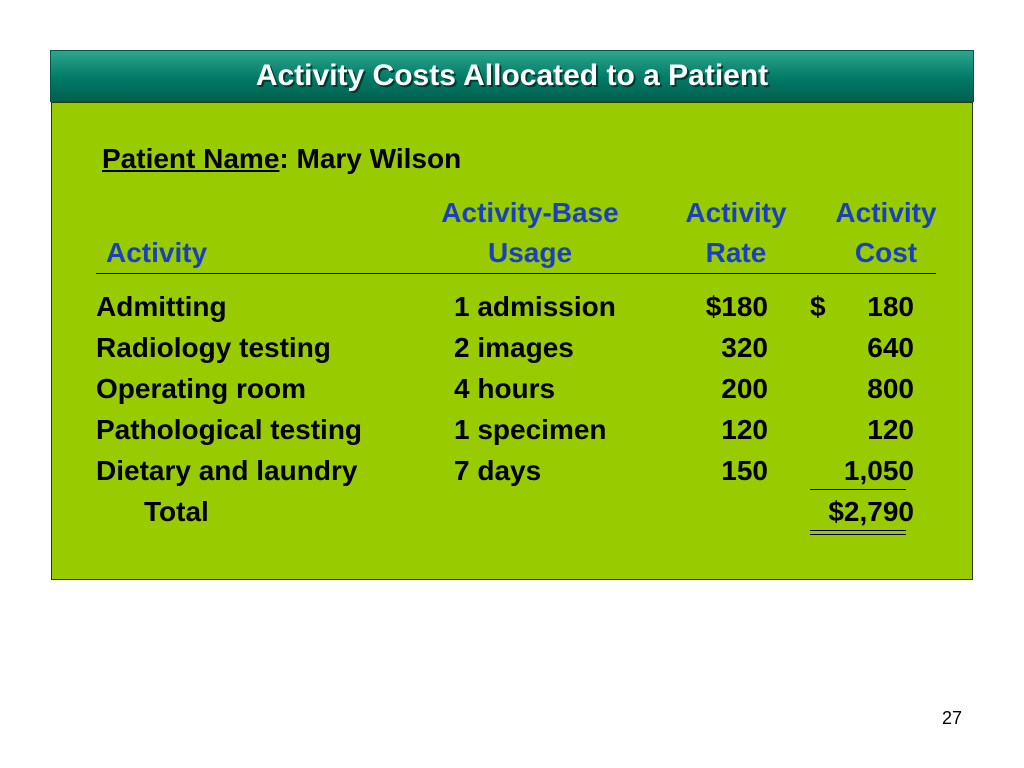  What do you see at coordinates (176, 511) in the screenshot?
I see `total-label: Total` at bounding box center [176, 511].